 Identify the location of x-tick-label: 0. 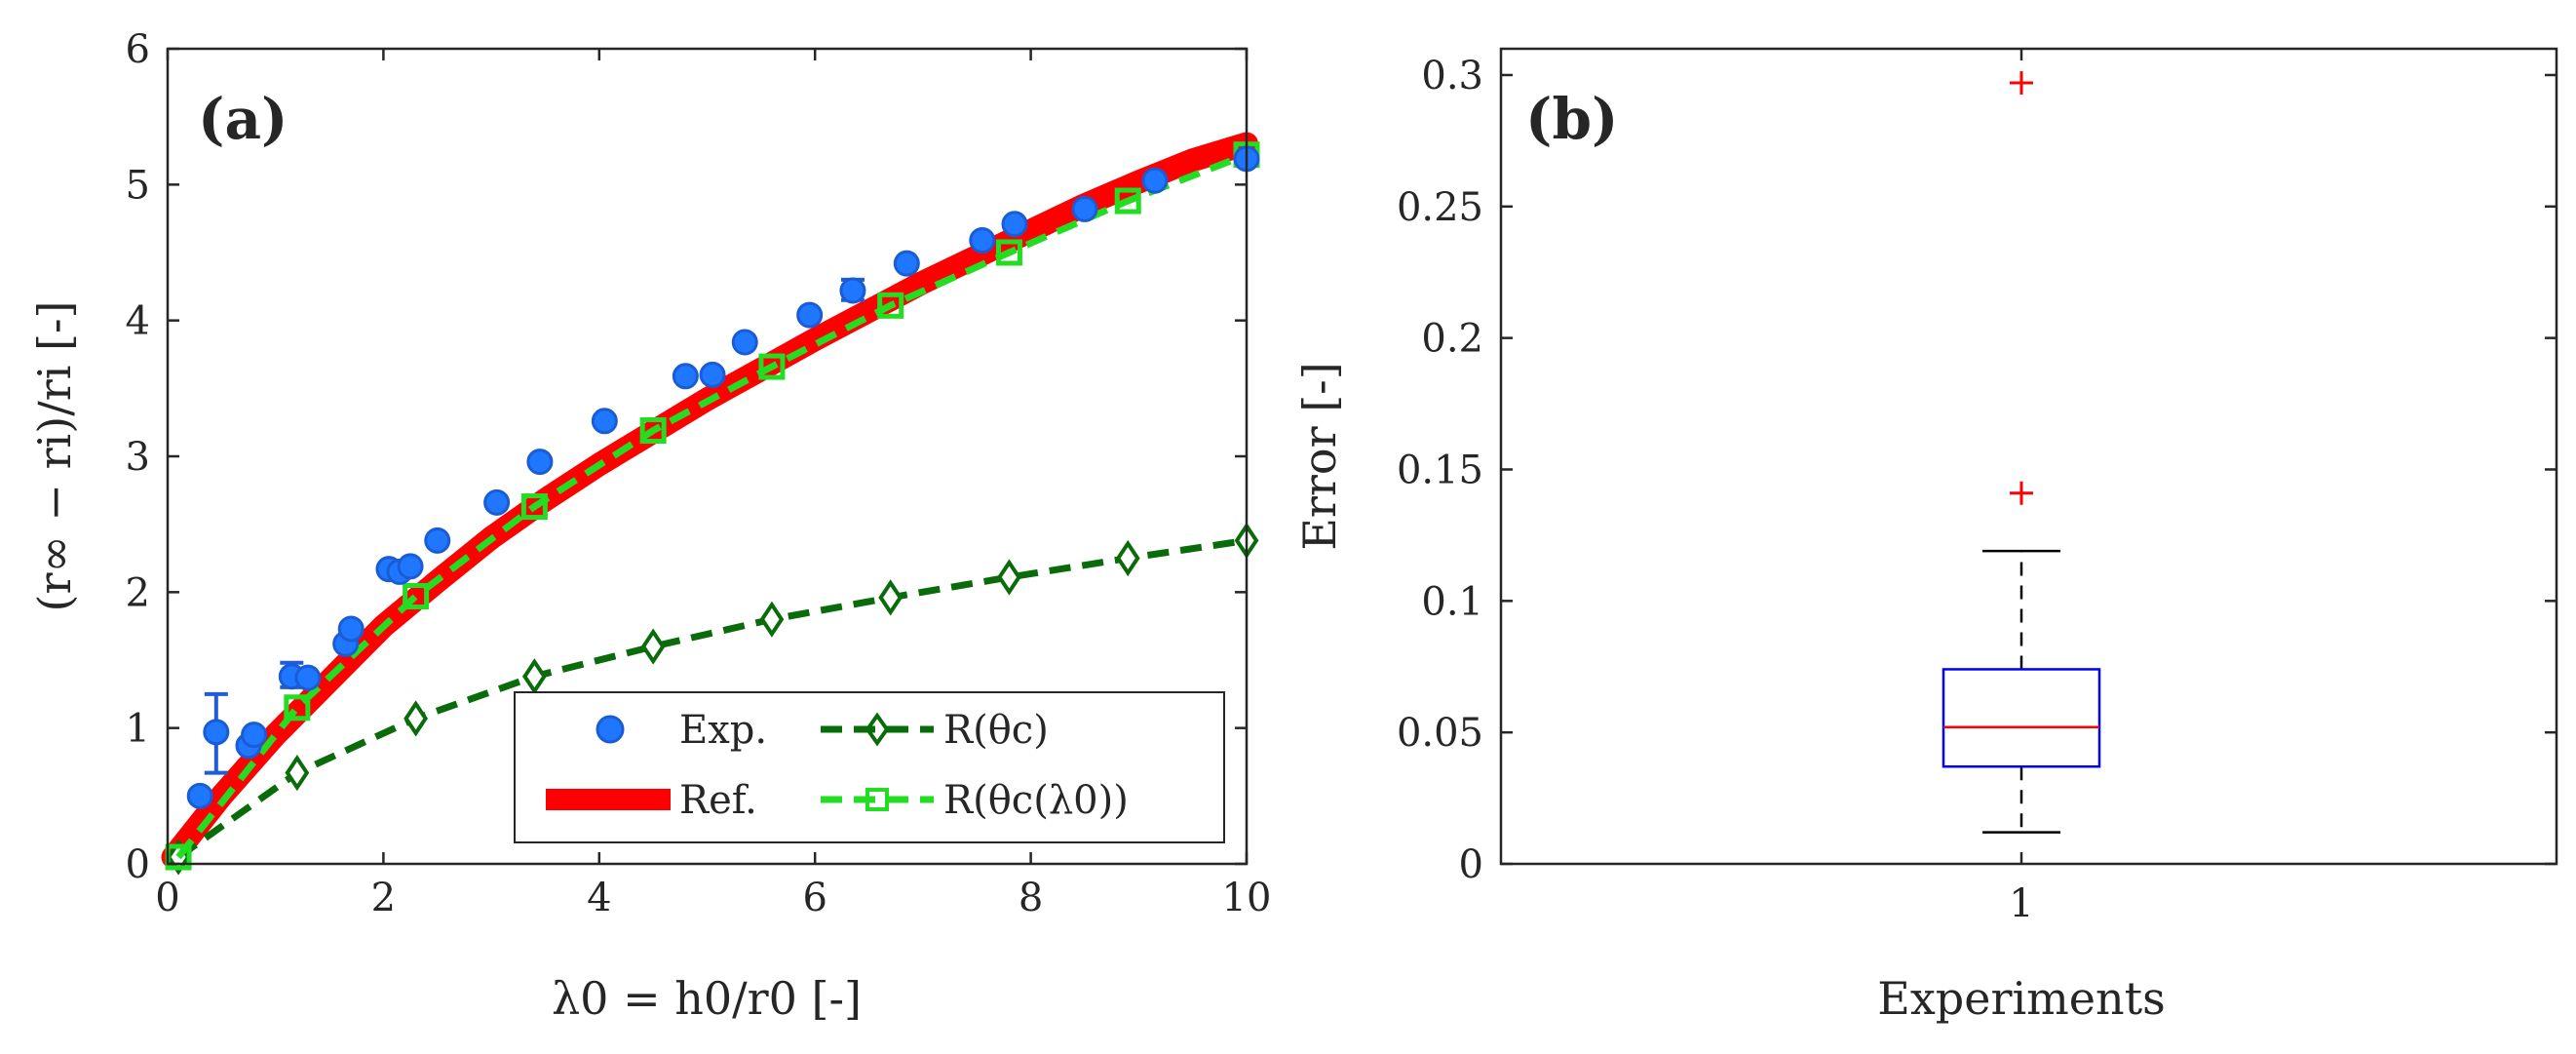
(167, 898).